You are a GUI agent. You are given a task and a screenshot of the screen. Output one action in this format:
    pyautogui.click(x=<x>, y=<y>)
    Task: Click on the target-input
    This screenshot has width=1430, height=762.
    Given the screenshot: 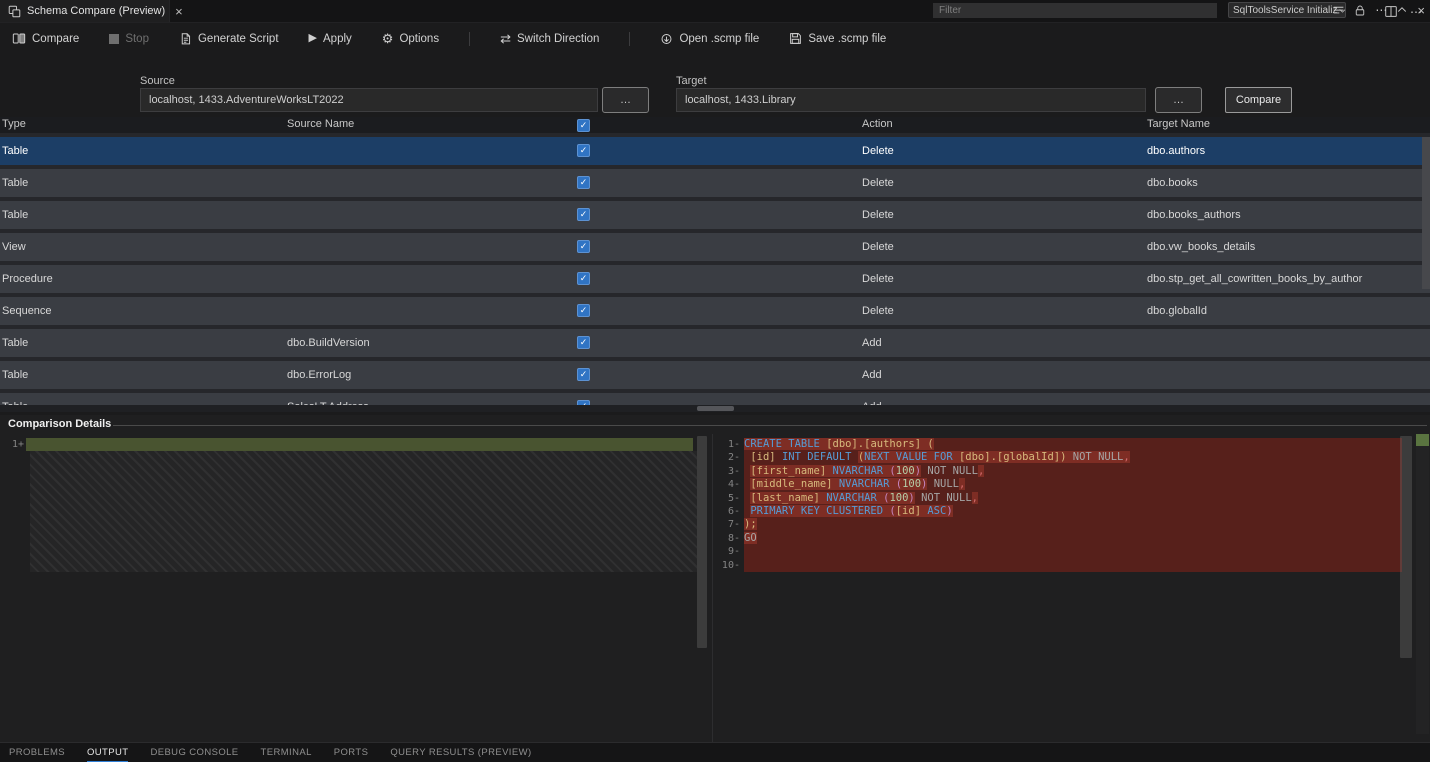 What is the action you would take?
    pyautogui.click(x=911, y=100)
    